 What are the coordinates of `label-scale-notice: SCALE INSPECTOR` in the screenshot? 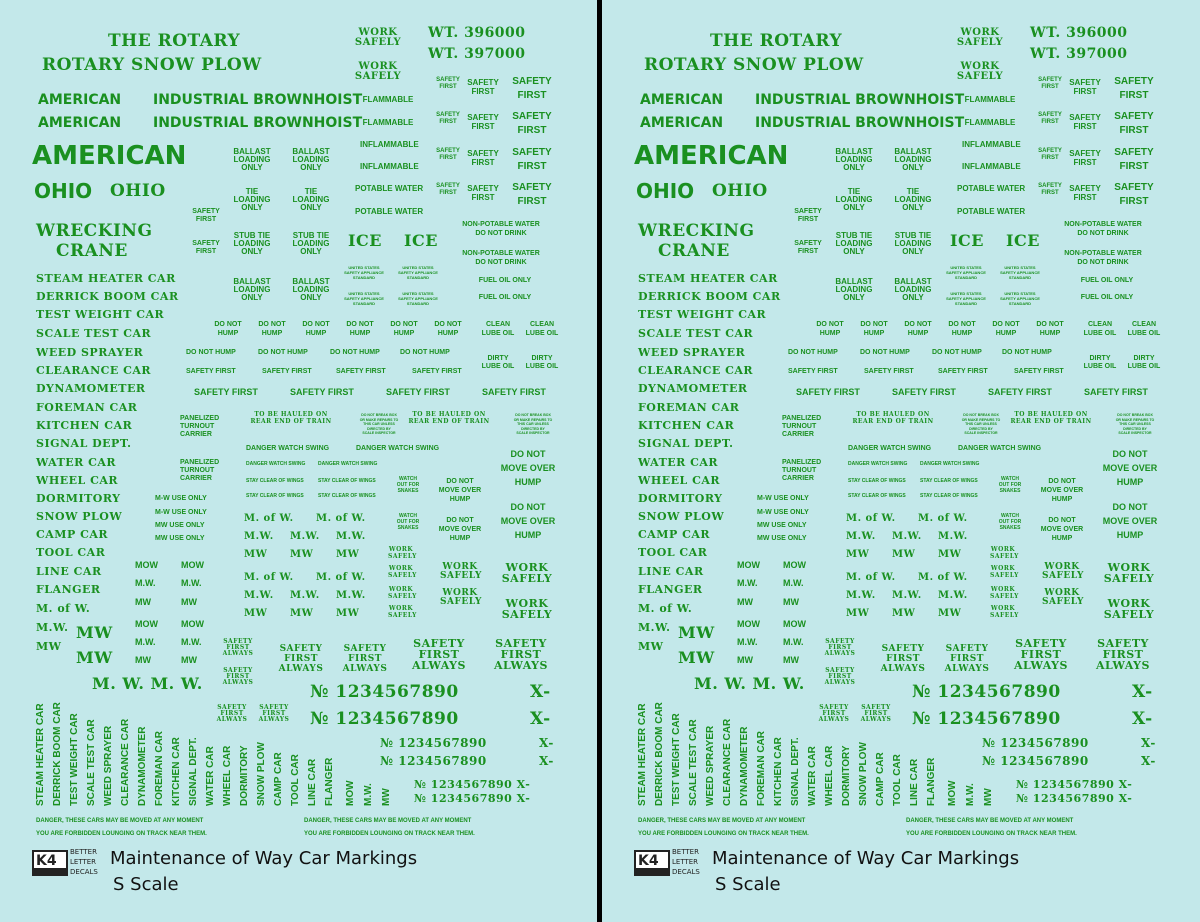 It's located at (1135, 434).